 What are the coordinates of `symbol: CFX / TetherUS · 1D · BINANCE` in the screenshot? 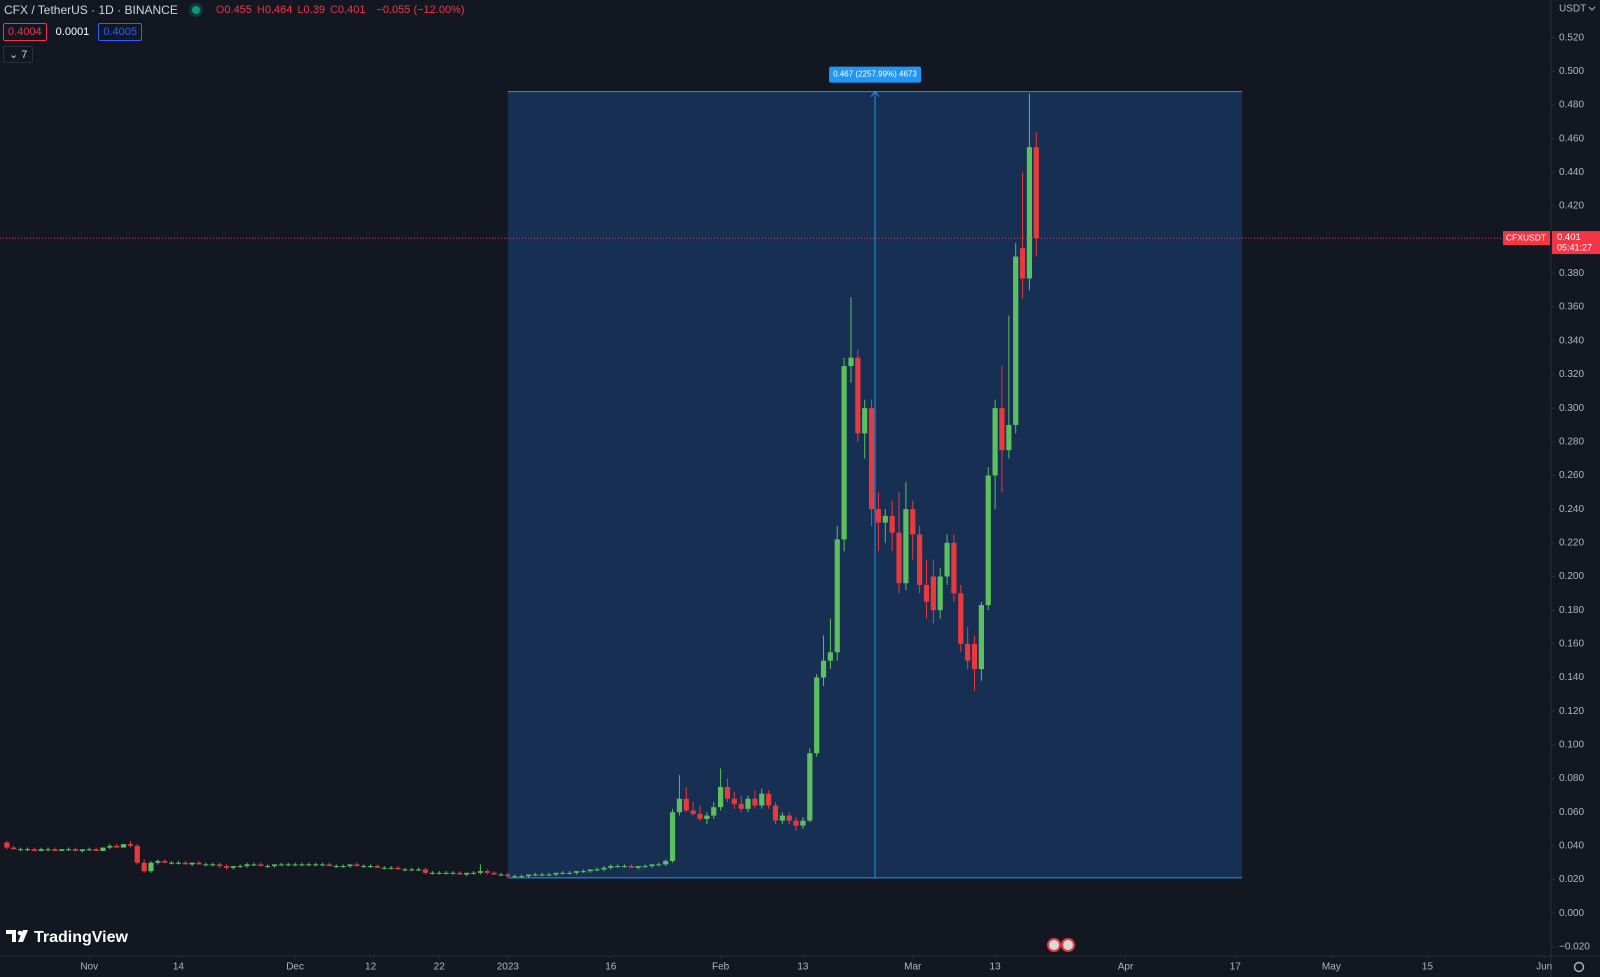 It's located at (91, 10).